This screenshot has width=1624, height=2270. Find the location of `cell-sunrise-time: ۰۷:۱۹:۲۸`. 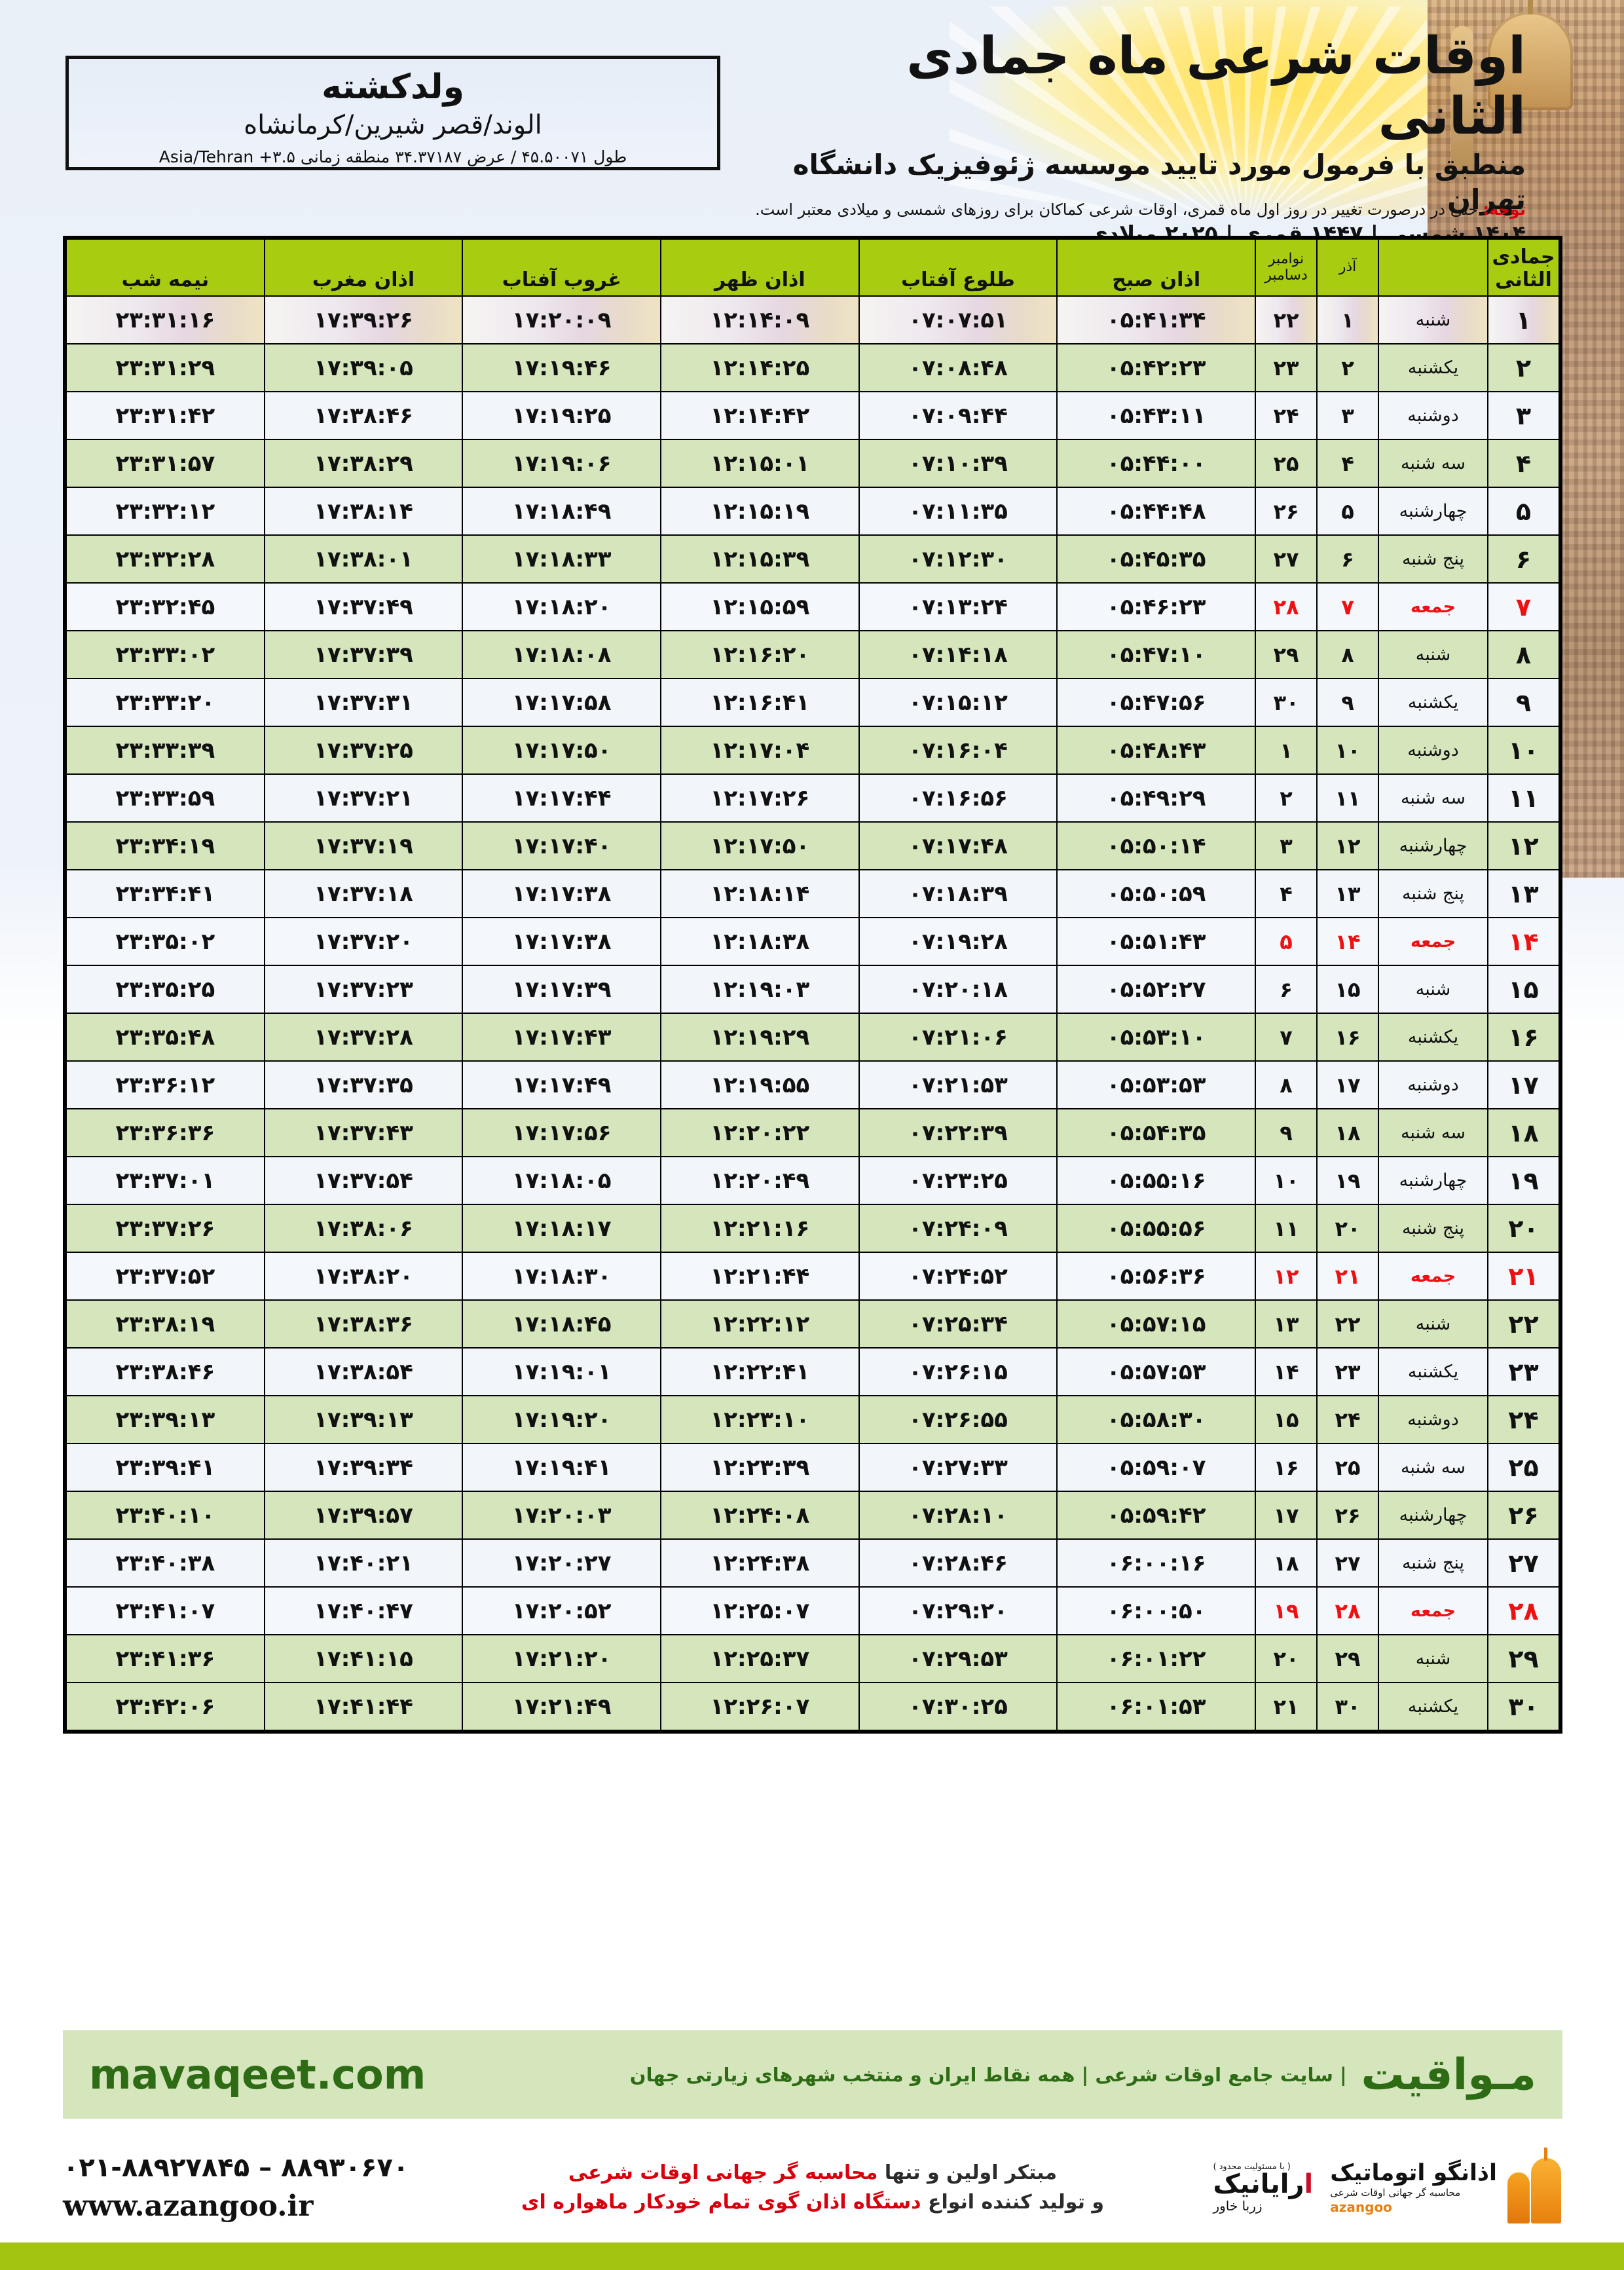

cell-sunrise-time: ۰۷:۱۹:۲۸ is located at coordinates (958, 941).